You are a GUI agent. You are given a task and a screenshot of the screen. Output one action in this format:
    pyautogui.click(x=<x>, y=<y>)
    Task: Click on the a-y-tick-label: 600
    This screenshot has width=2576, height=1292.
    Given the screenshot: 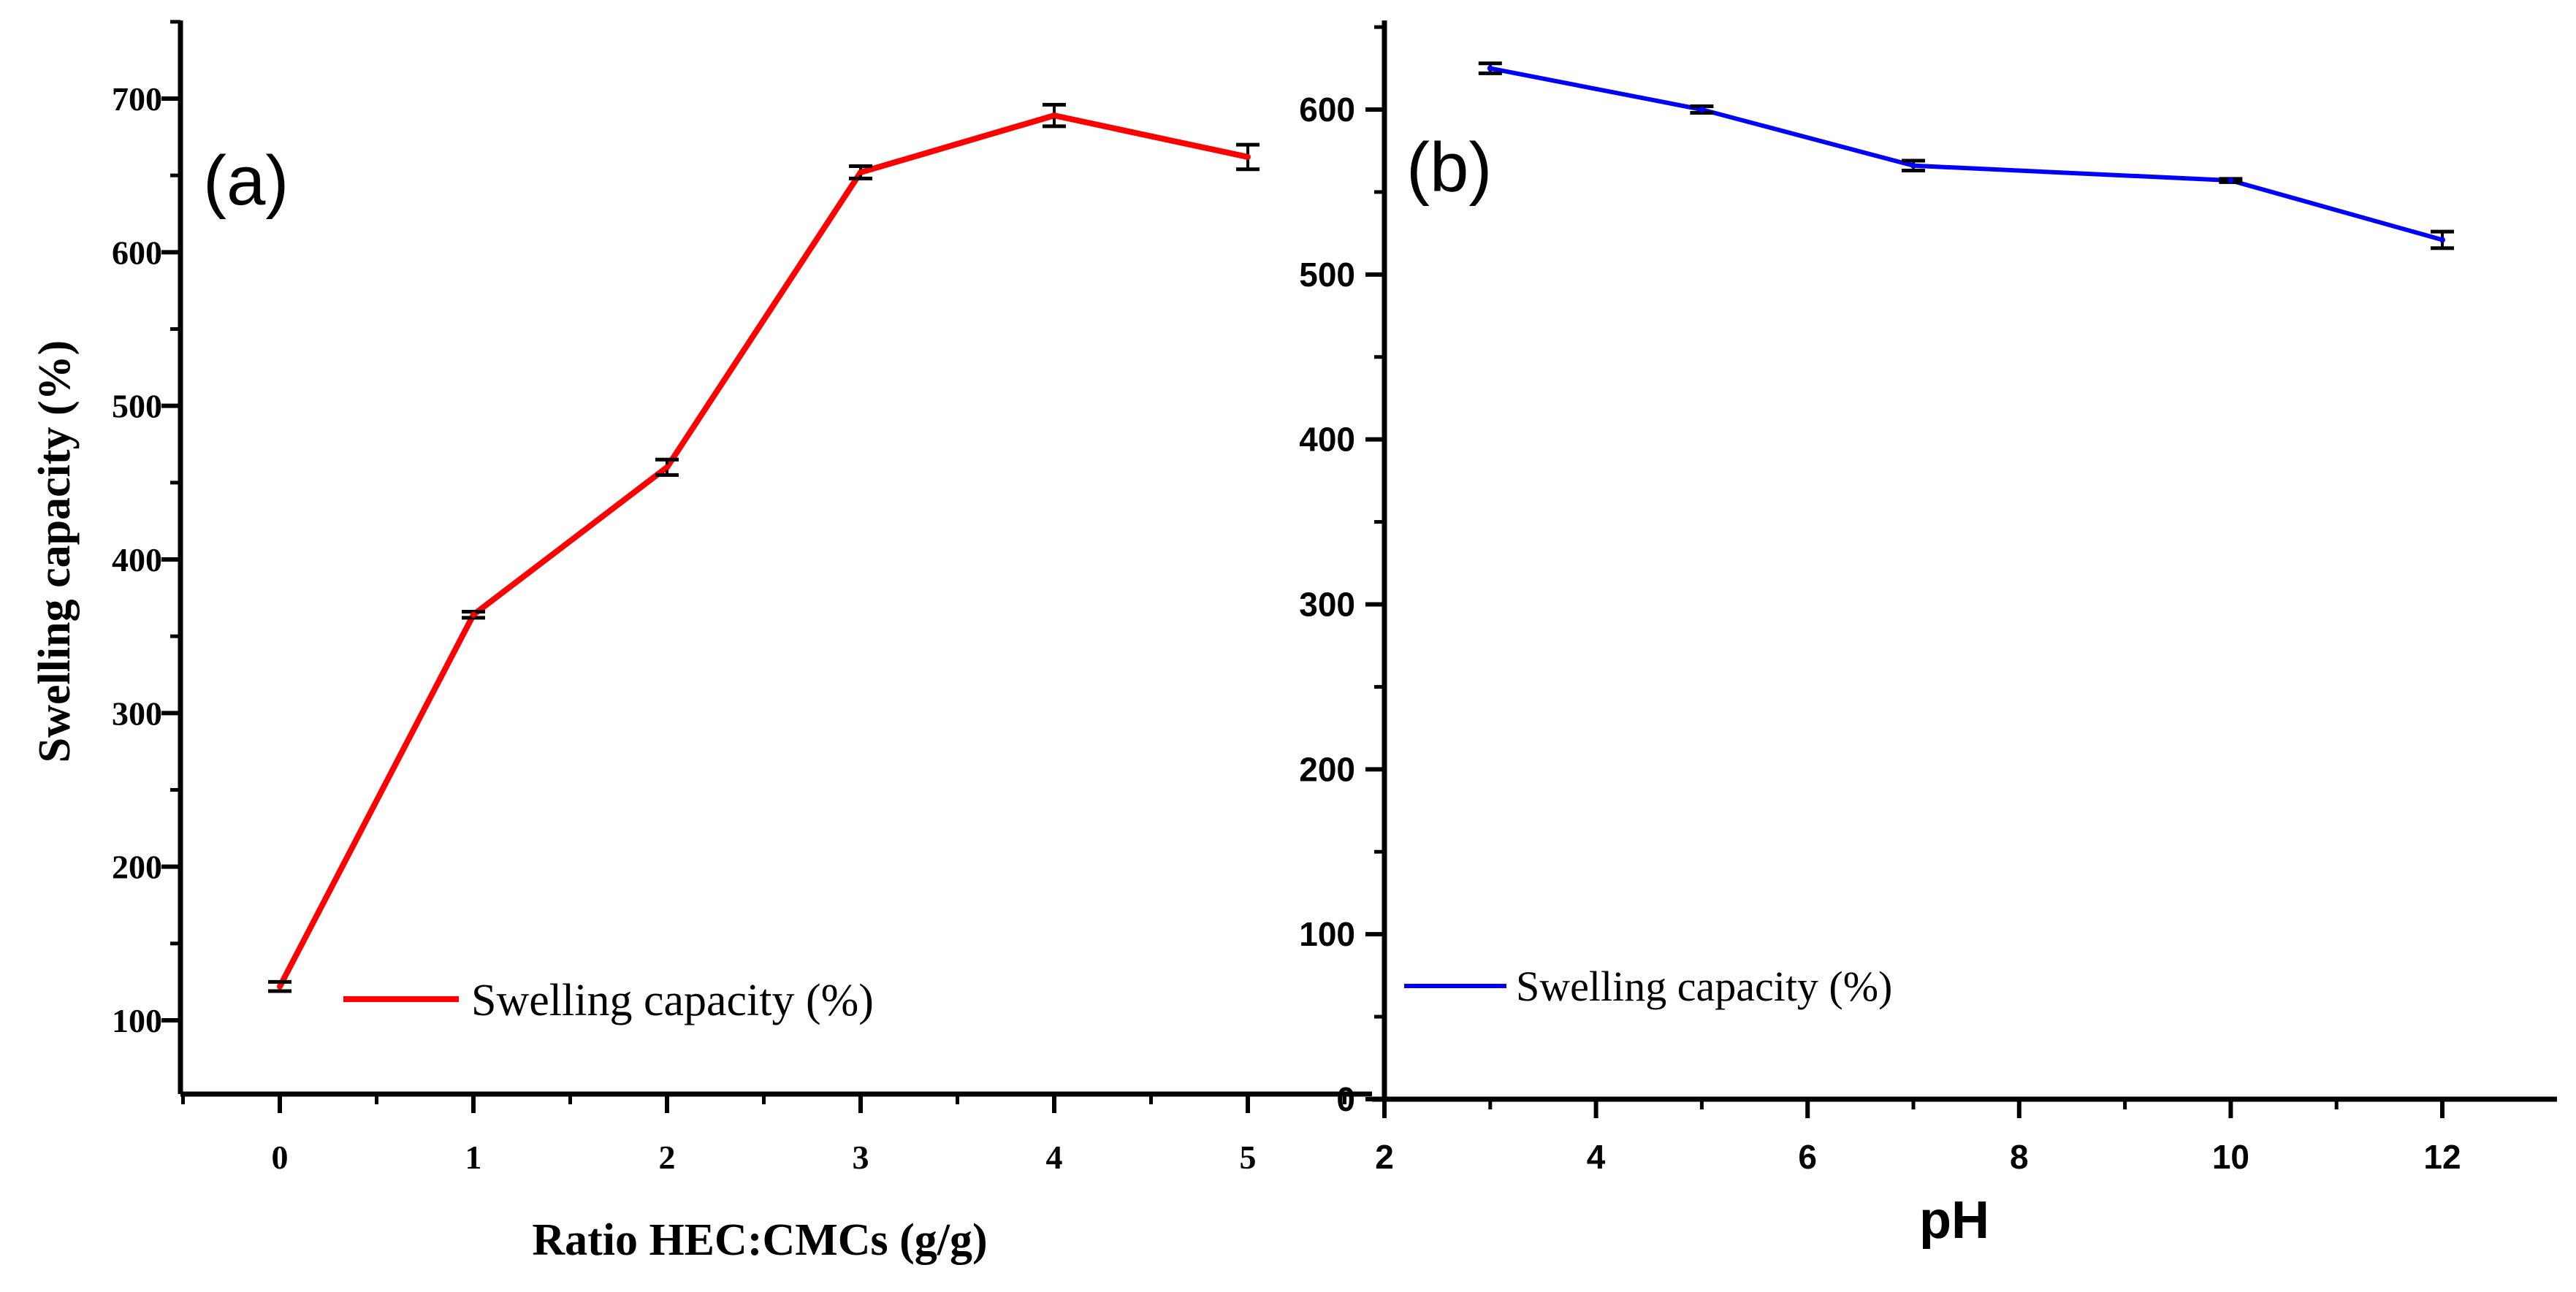 What is the action you would take?
    pyautogui.click(x=137, y=252)
    